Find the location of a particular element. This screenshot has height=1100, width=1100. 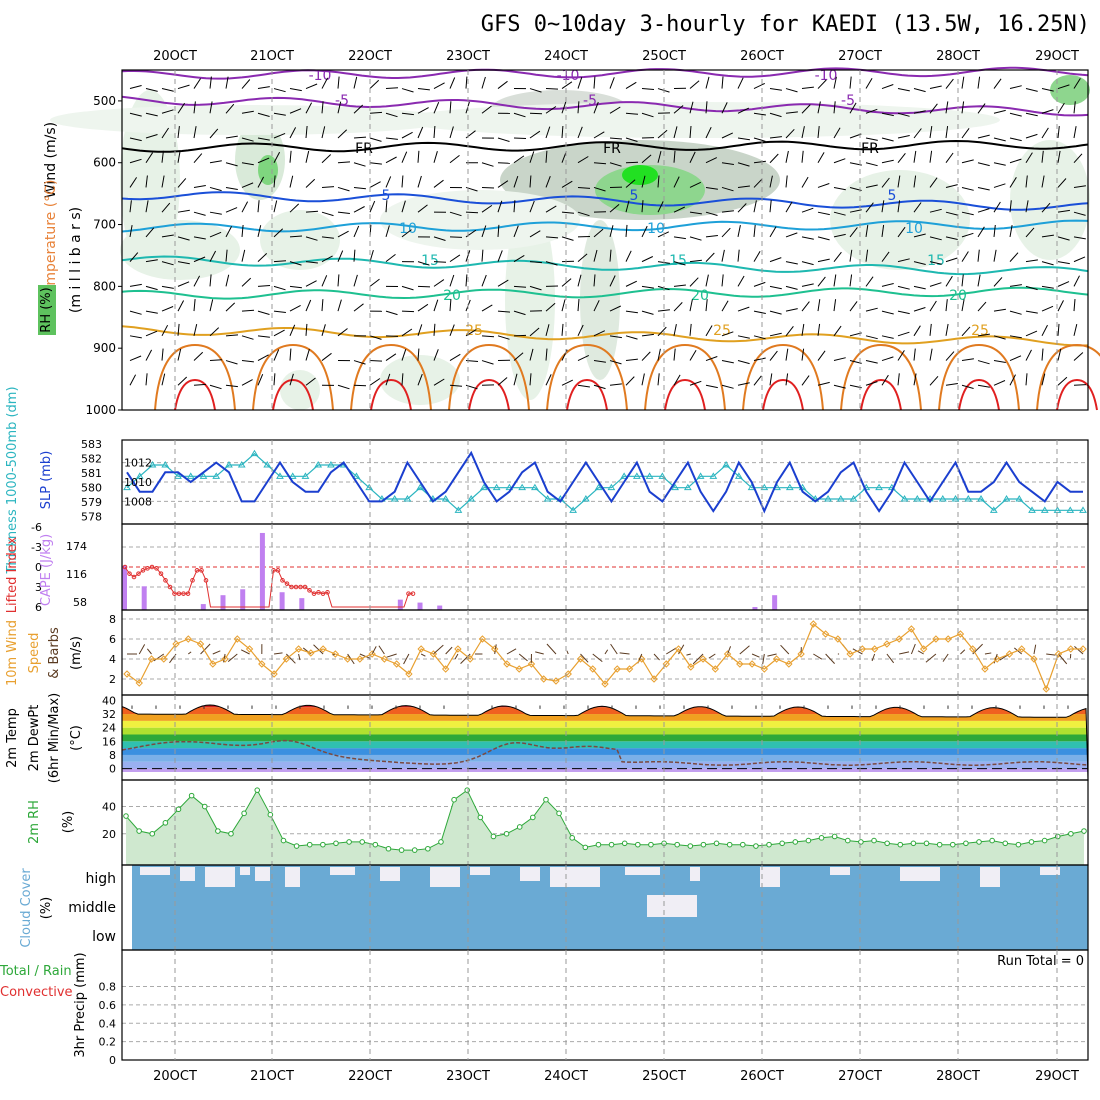

temp-band is located at coordinates (605, 770).